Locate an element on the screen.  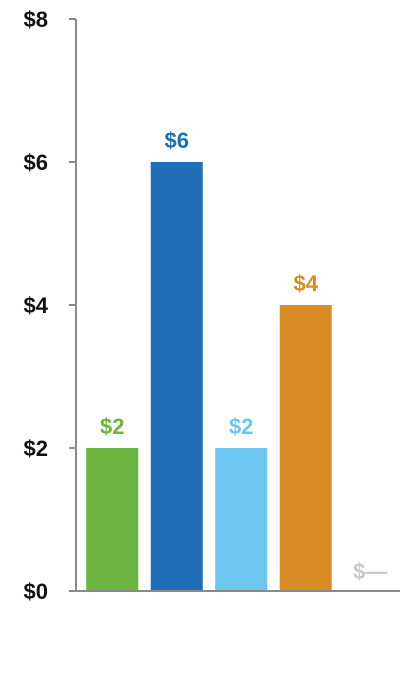
bar-value-label: $6 is located at coordinates (177, 140).